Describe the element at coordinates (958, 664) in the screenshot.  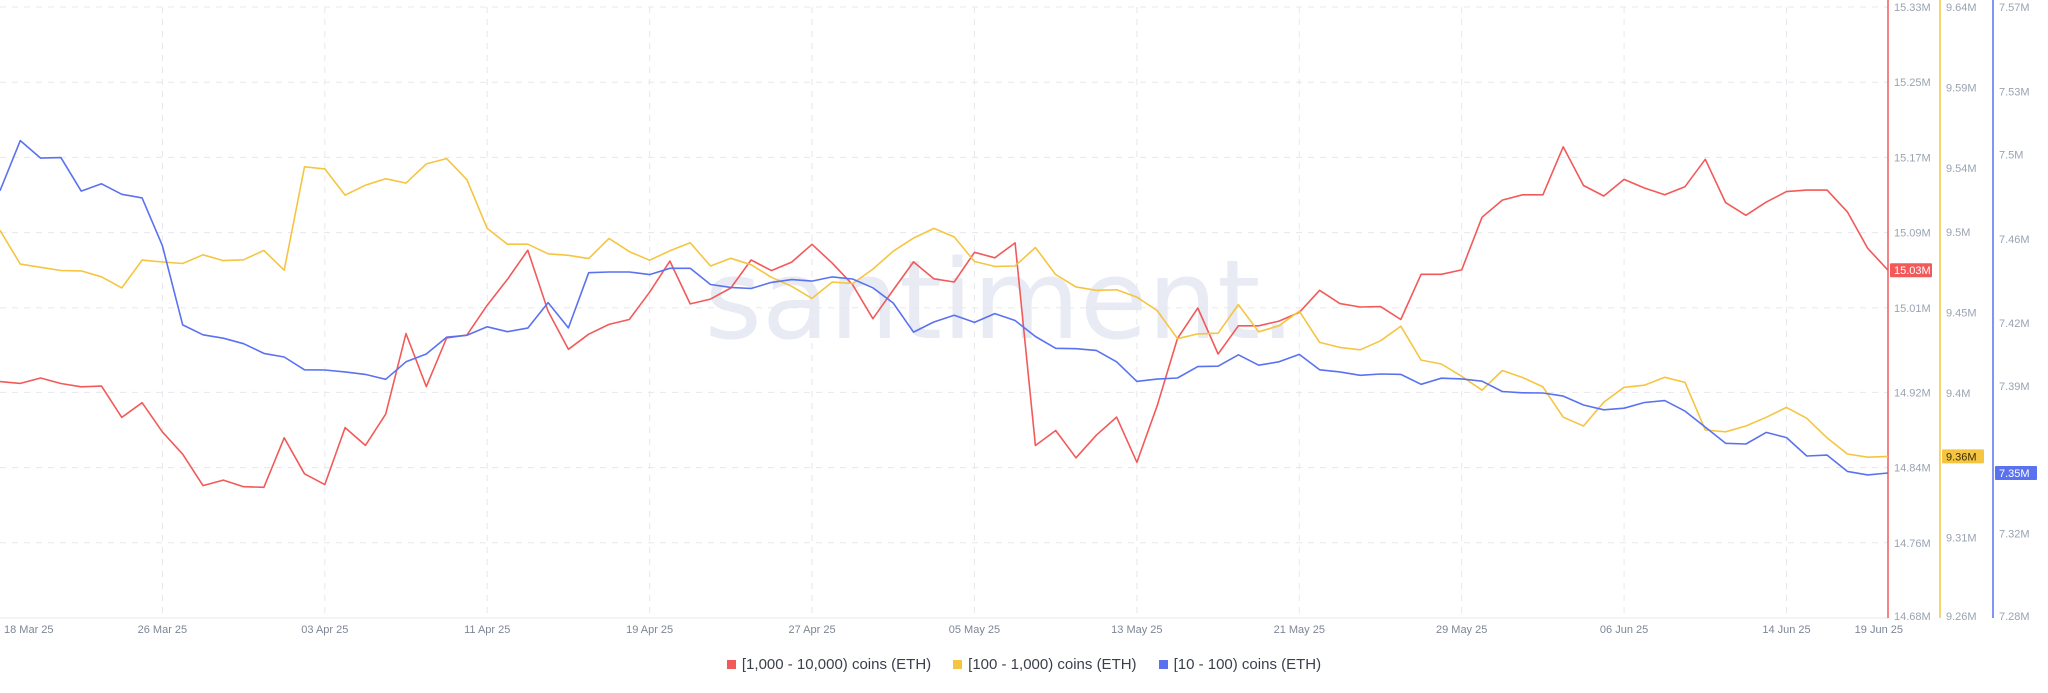
I see `legend-swatch-yellow` at that location.